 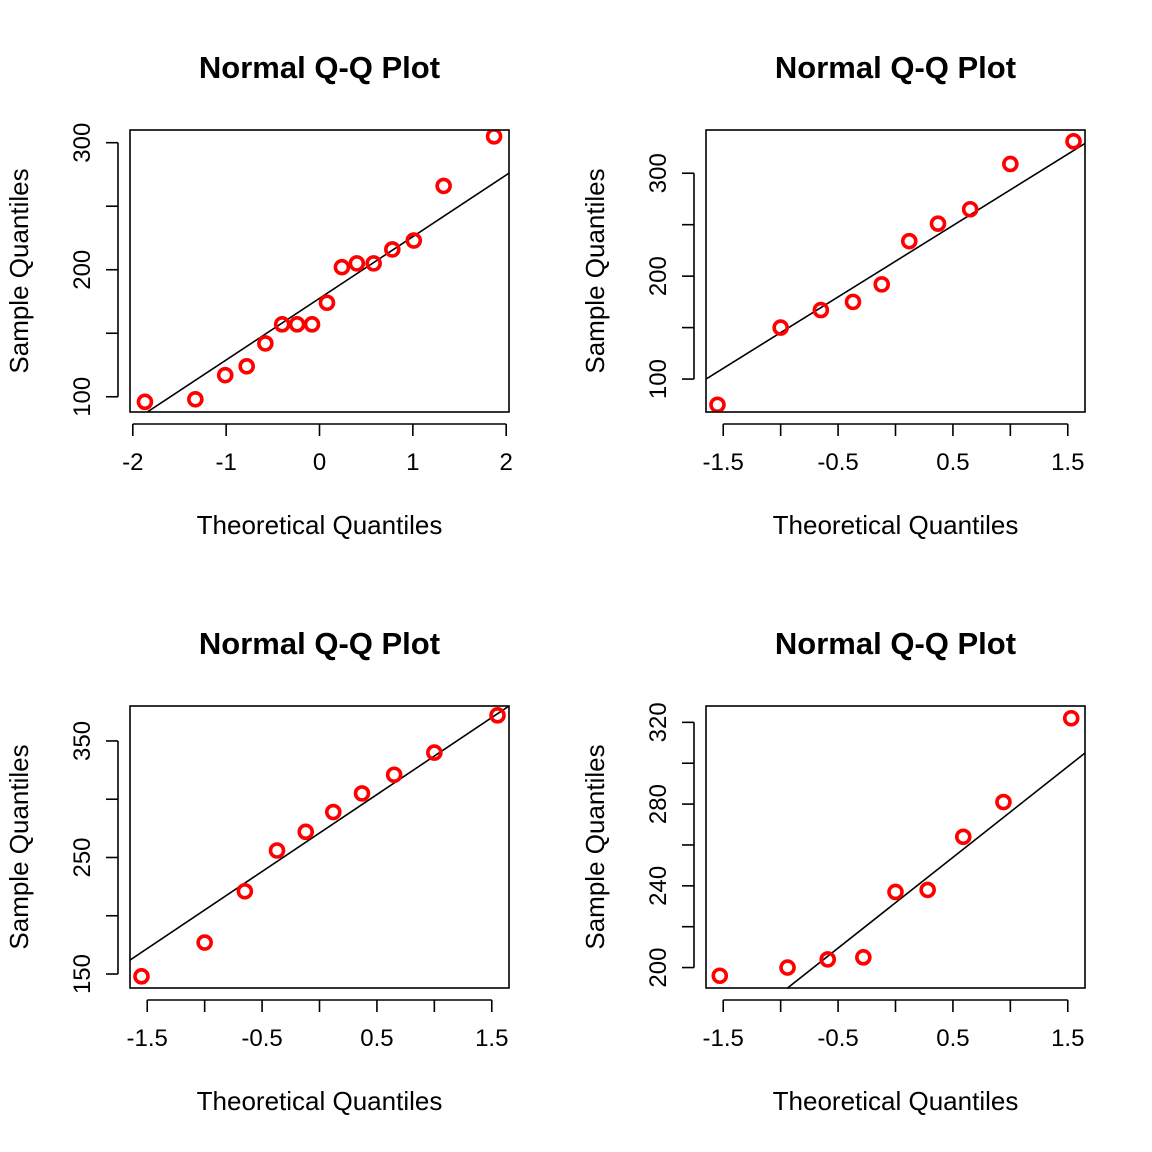 I want to click on y-tick-label: 350, so click(x=82, y=741).